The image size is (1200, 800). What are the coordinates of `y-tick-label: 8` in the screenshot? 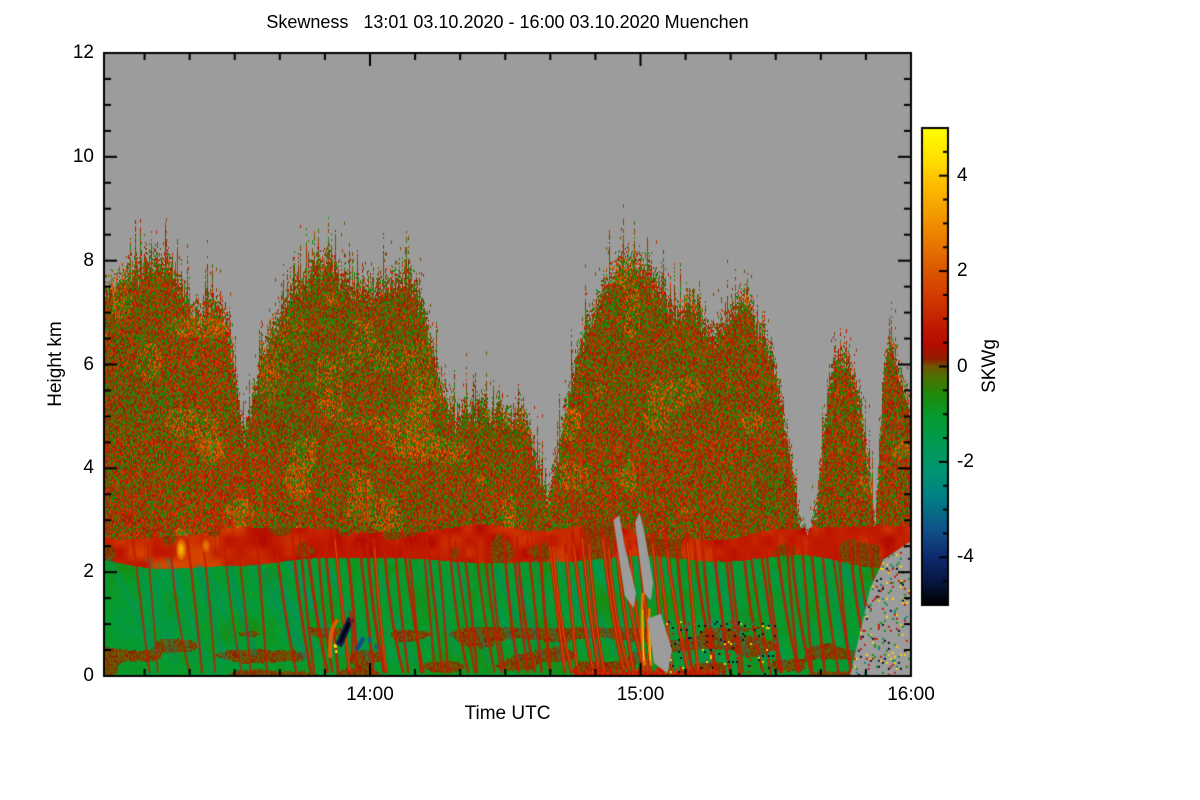 It's located at (88, 260).